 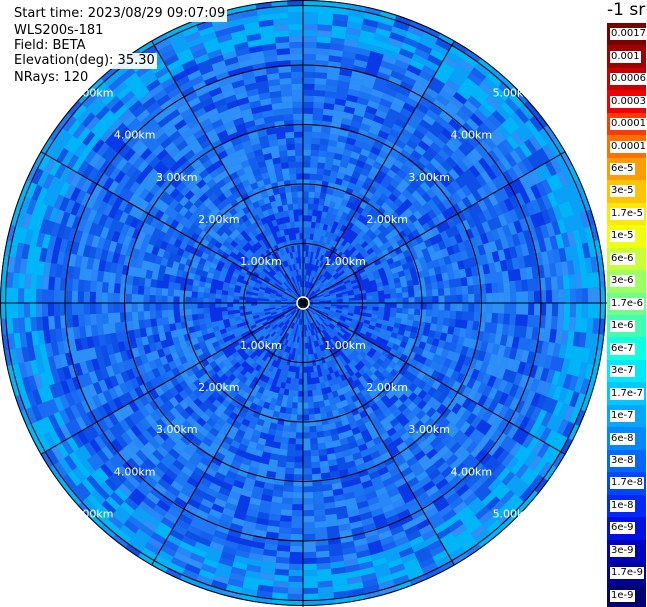 What do you see at coordinates (622, 371) in the screenshot?
I see `colorbar-tick-label: 3e-7` at bounding box center [622, 371].